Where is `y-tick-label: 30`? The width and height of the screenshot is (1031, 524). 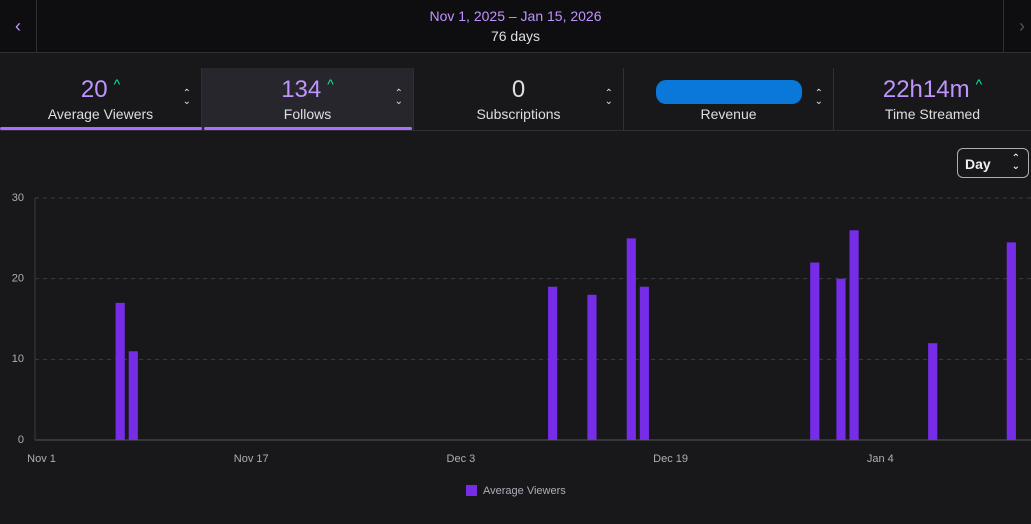 y-tick-label: 30 is located at coordinates (18, 198).